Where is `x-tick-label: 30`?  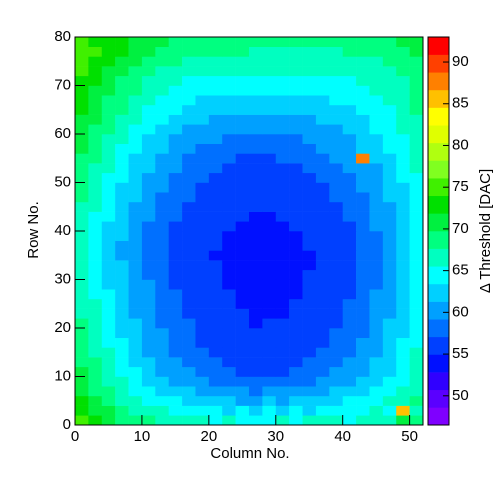 x-tick-label: 30 is located at coordinates (275, 436).